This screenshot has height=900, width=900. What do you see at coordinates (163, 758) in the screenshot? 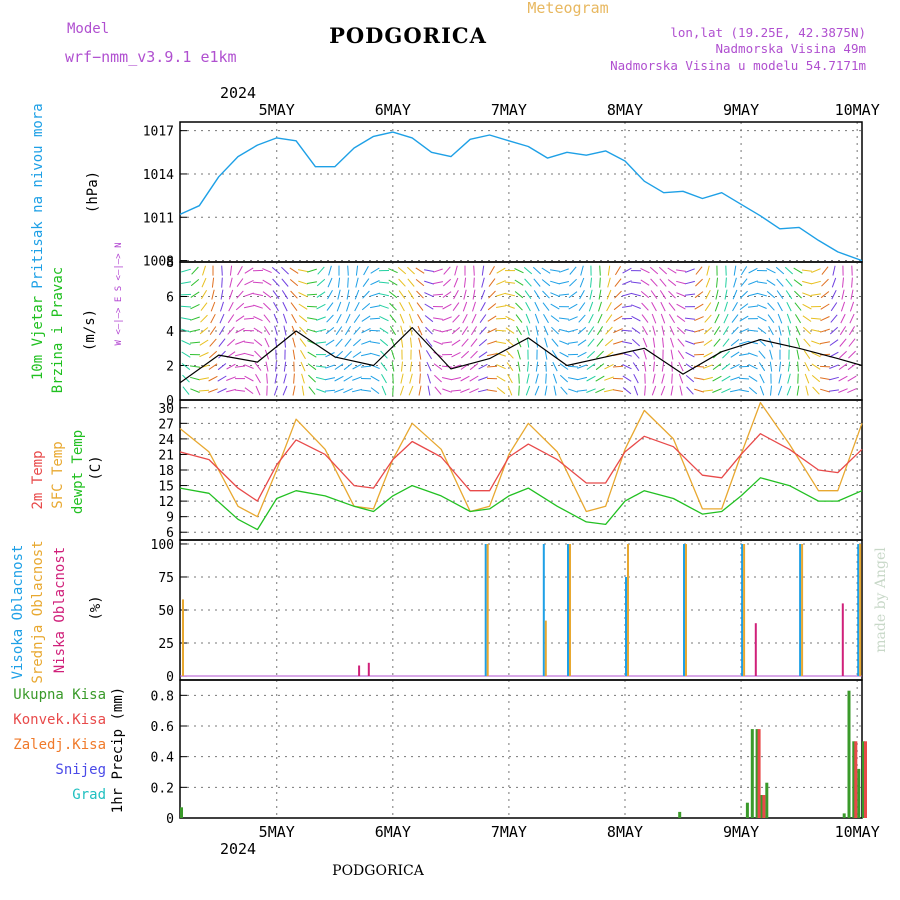
I see `ytick-label: 0.4` at bounding box center [163, 758].